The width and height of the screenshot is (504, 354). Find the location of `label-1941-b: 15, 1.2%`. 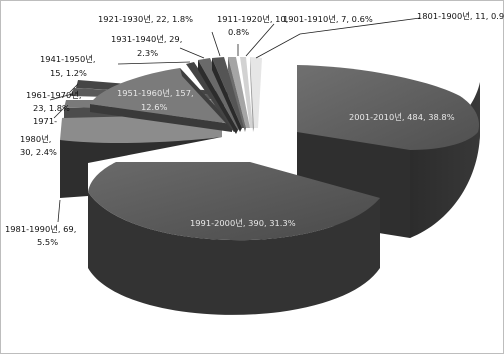

label-1941-b: 15, 1.2% is located at coordinates (68, 73).